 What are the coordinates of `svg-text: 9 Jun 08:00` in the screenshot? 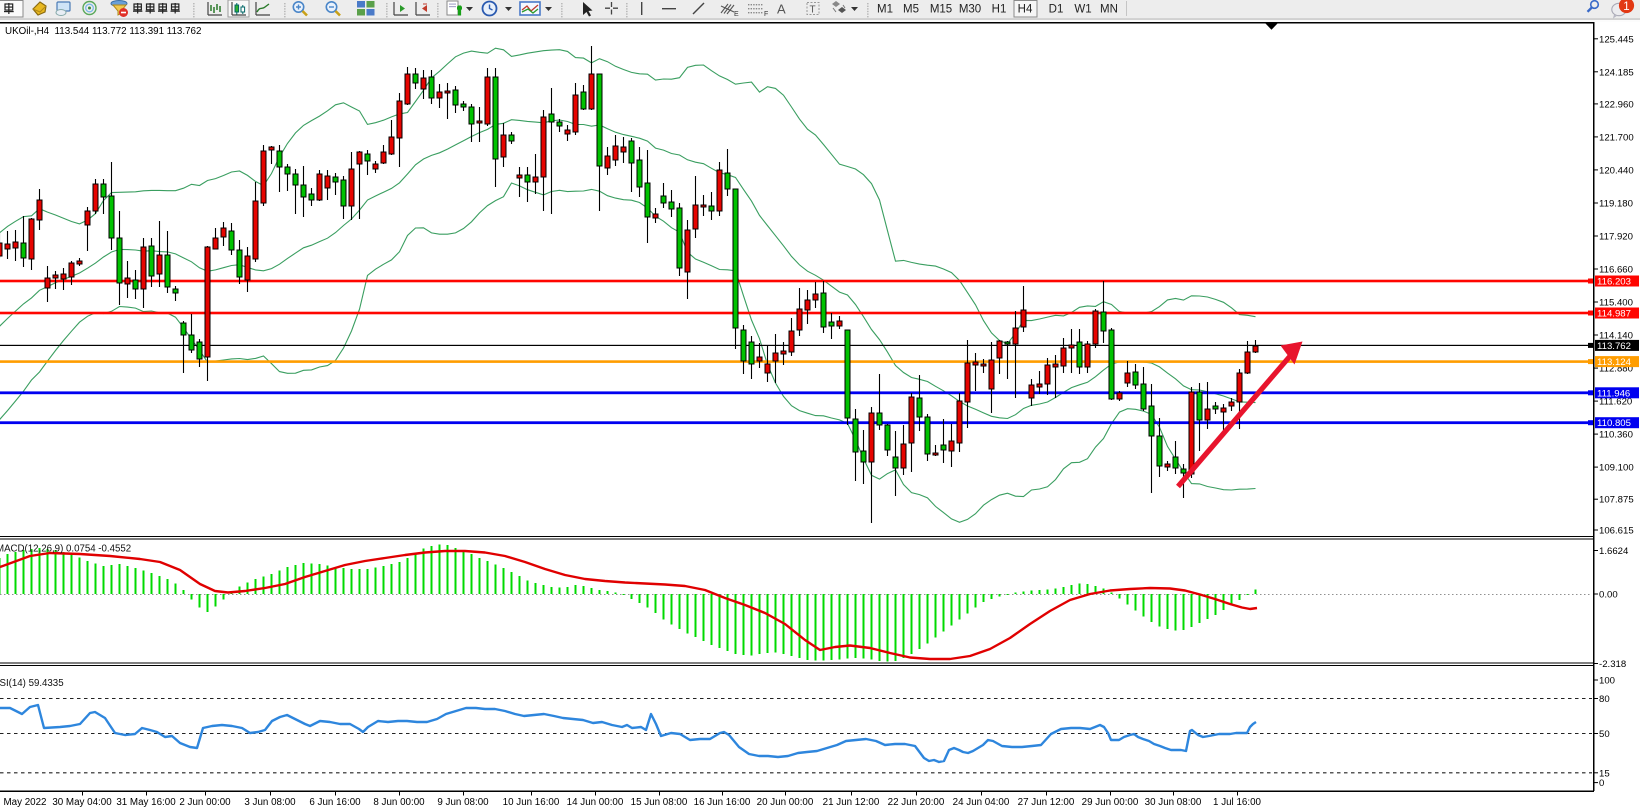 It's located at (463, 802).